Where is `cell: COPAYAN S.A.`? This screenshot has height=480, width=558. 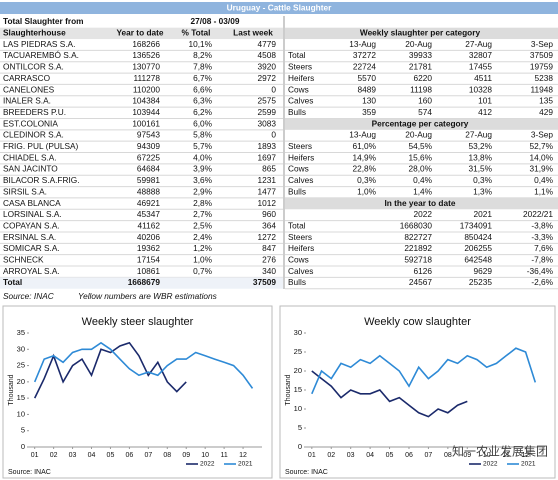
cell: COPAYAN S.A. is located at coordinates (31, 225).